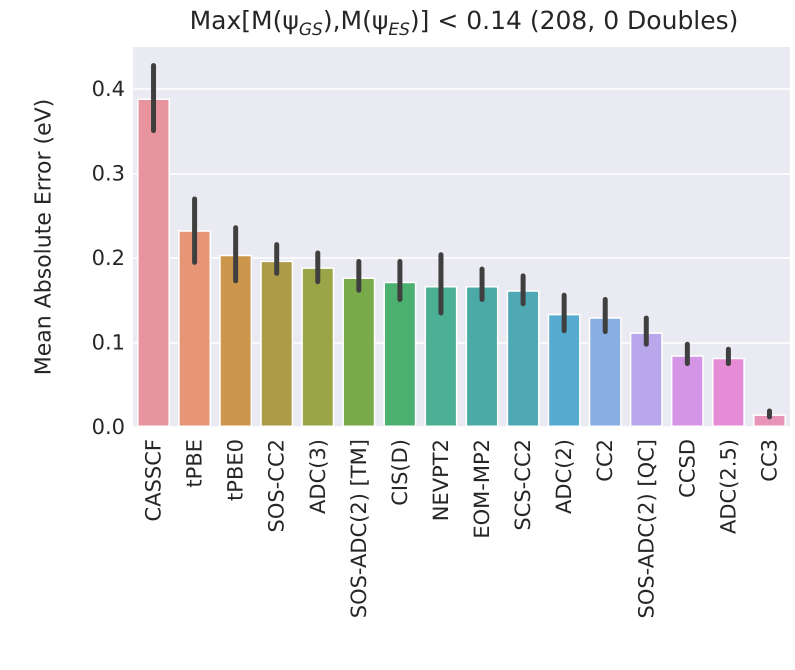 This screenshot has width=795, height=670. I want to click on x-tick-label: ADC(3), so click(318, 476).